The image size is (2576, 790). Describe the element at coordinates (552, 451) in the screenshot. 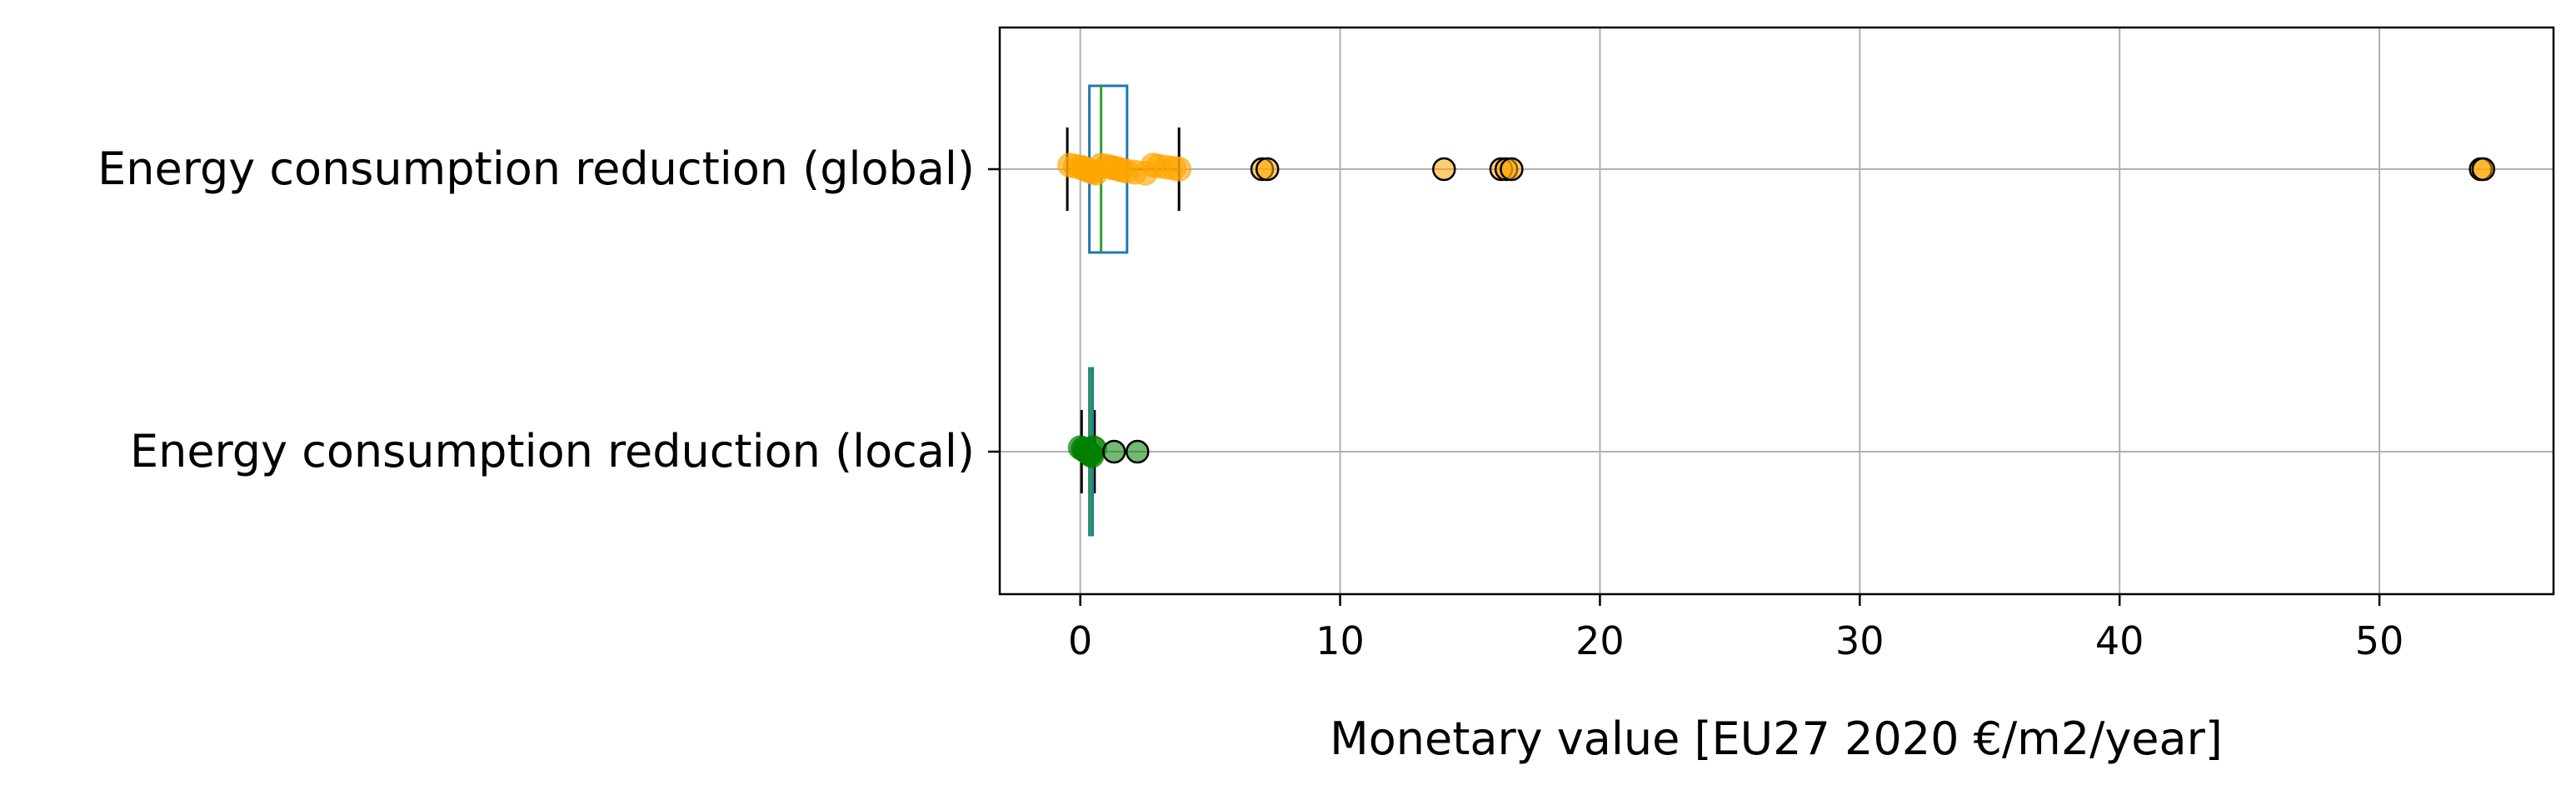

I see `category-label: Energy consumption reduction (local)` at that location.